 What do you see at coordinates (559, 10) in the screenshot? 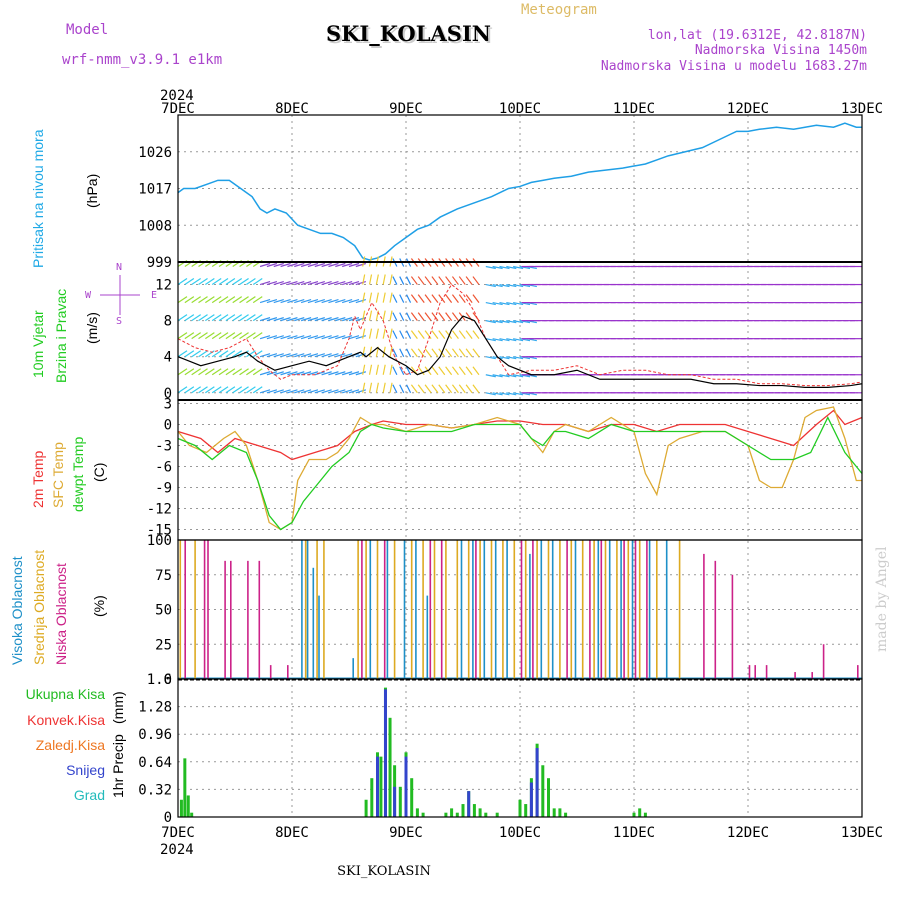
I see `meteogram-title: Meteogram` at bounding box center [559, 10].